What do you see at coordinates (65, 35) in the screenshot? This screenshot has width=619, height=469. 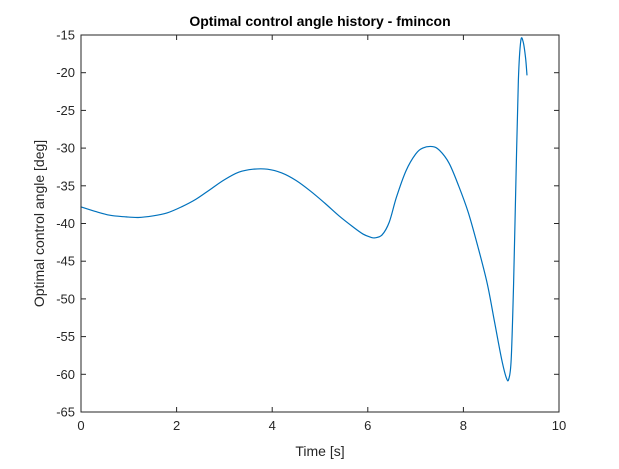 I see `y-tick-label: -15` at bounding box center [65, 35].